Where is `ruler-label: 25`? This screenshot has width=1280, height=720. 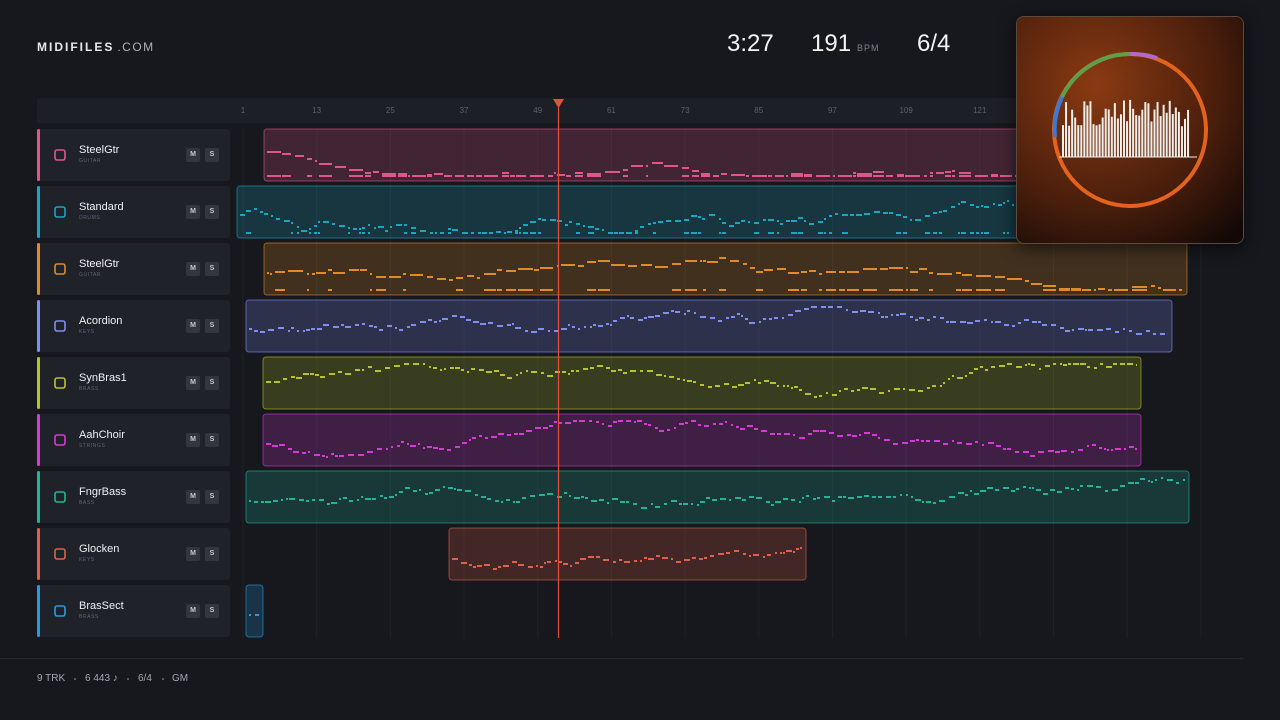
ruler-label: 25 is located at coordinates (390, 110).